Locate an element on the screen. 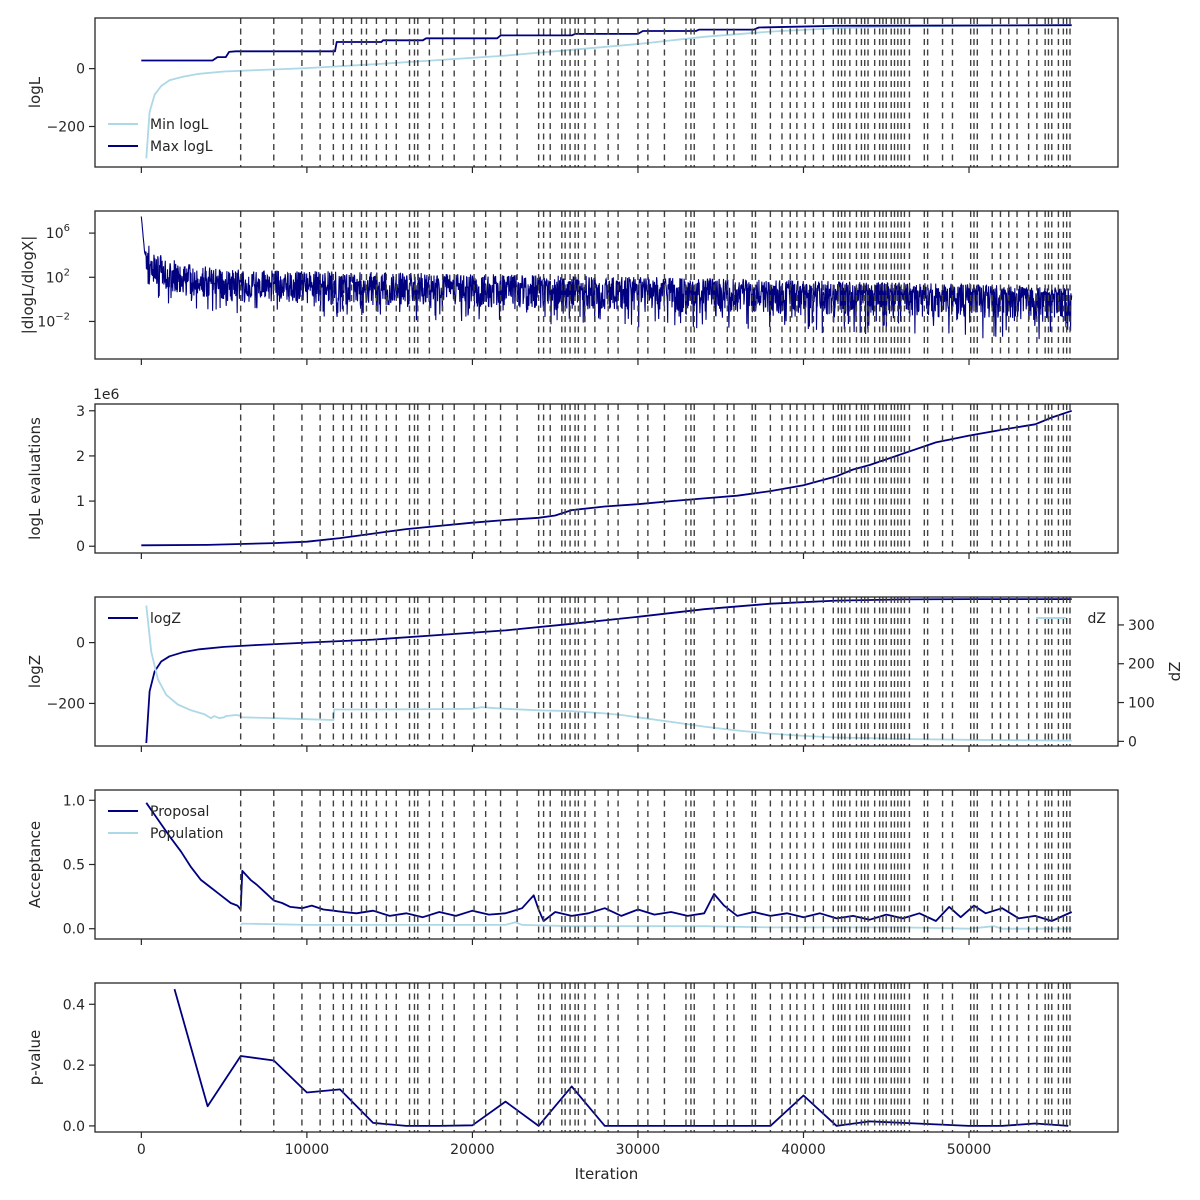 Image resolution: width=1200 pixels, height=1200 pixels. y-tick-label: 1.0 is located at coordinates (74, 801).